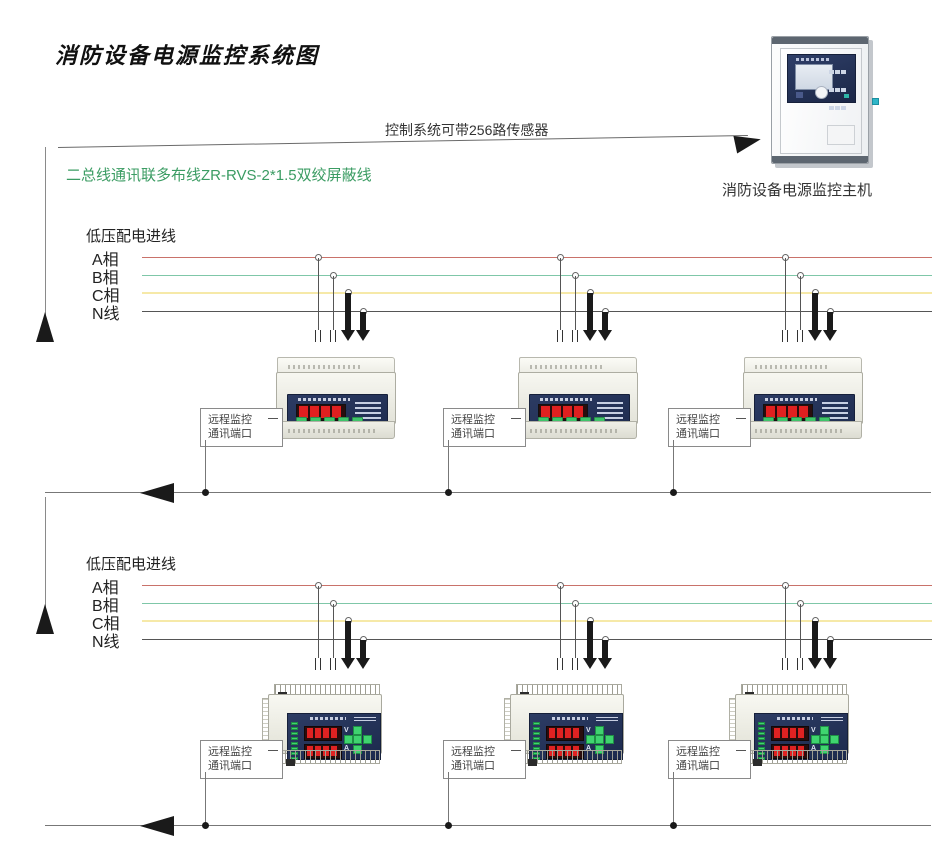 The height and width of the screenshot is (854, 946). What do you see at coordinates (105, 606) in the screenshot?
I see `feeder-2-phase-b-label: B相` at bounding box center [105, 606].